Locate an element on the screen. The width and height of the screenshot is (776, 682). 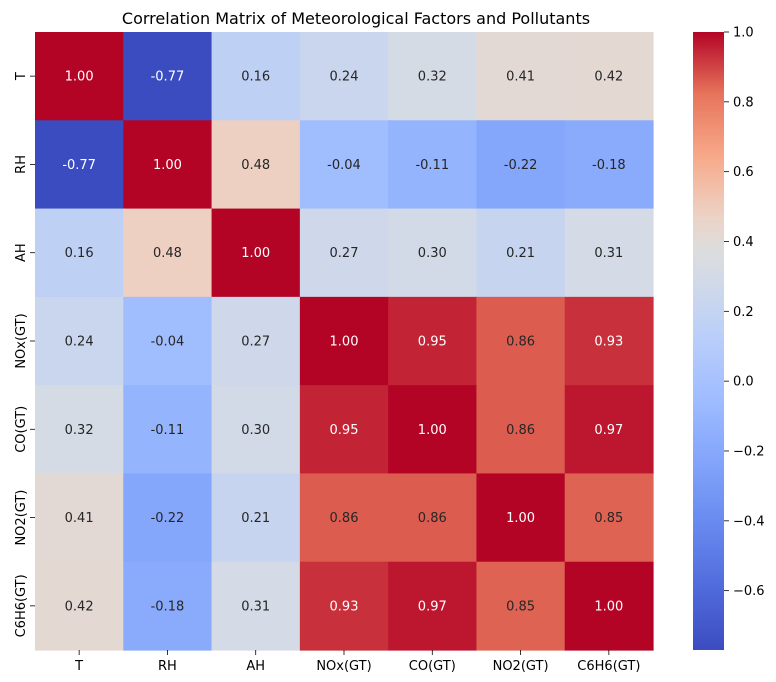
colorbar-tick-label: 0.4 is located at coordinates (743, 242).